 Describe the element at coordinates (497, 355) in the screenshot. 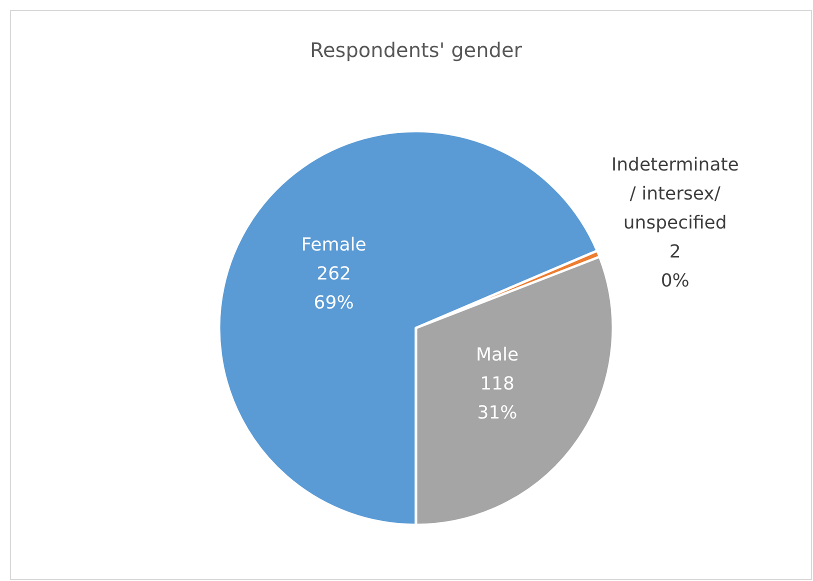

I see `slice-label: Male` at that location.